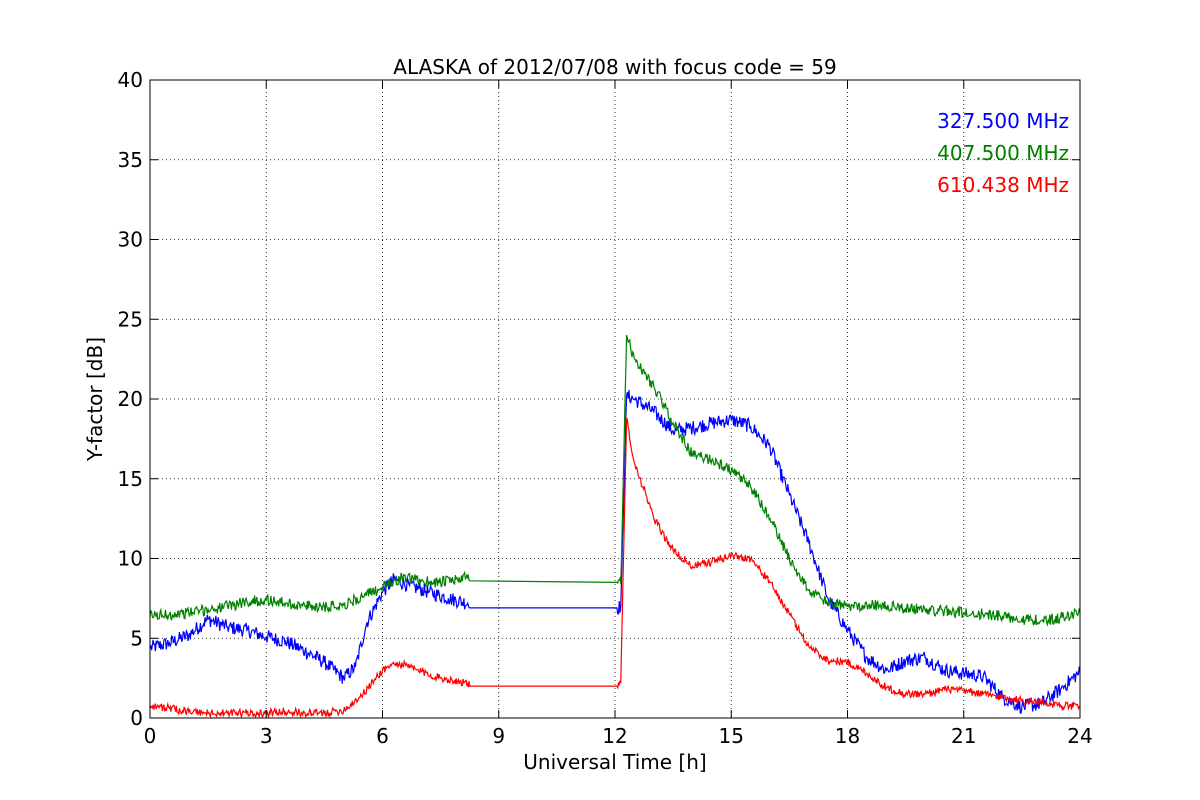  I want to click on x-tick-label: 0, so click(150, 736).